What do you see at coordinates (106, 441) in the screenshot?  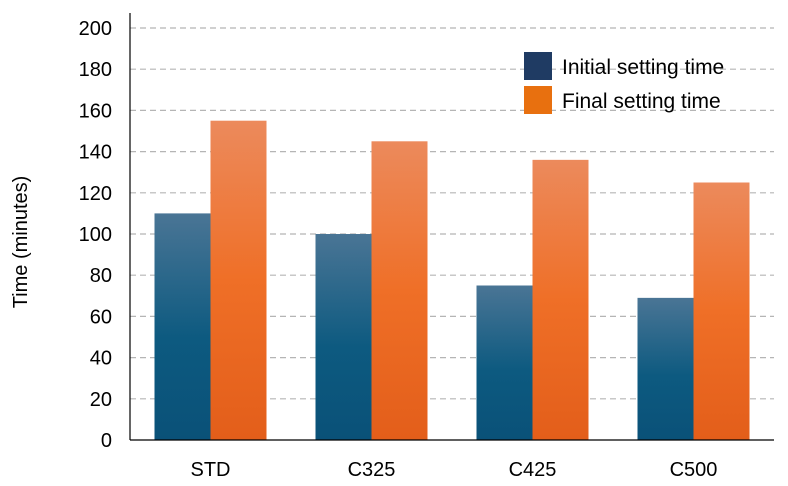 I see `y-tick-label: 0` at bounding box center [106, 441].